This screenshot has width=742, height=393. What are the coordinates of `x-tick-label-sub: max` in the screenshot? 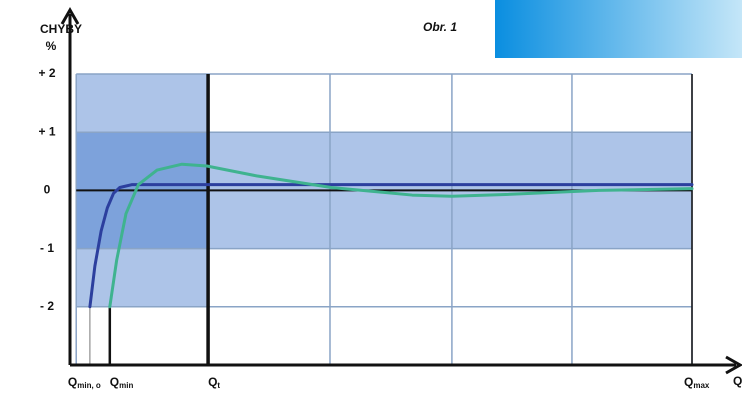 It's located at (701, 385).